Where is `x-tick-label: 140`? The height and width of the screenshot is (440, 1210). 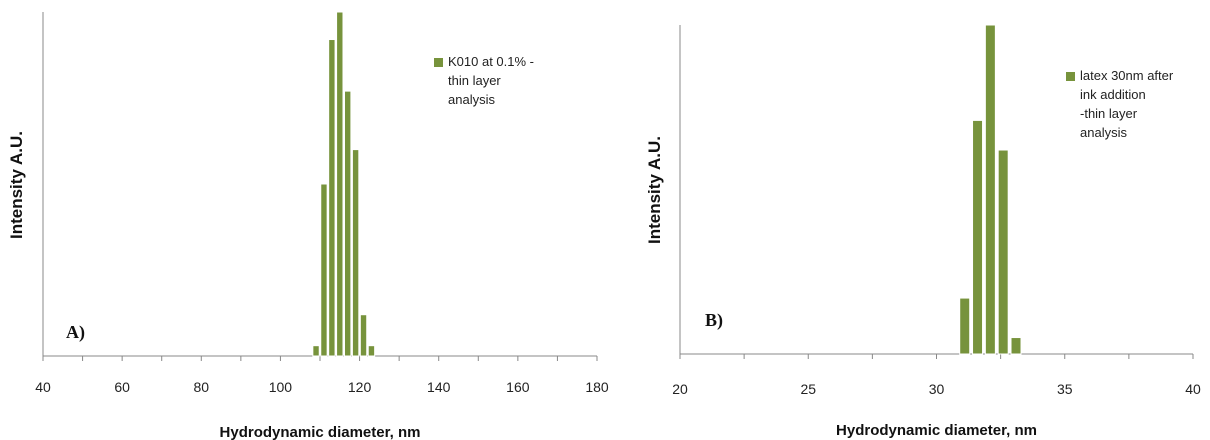 x-tick-label: 140 is located at coordinates (439, 387).